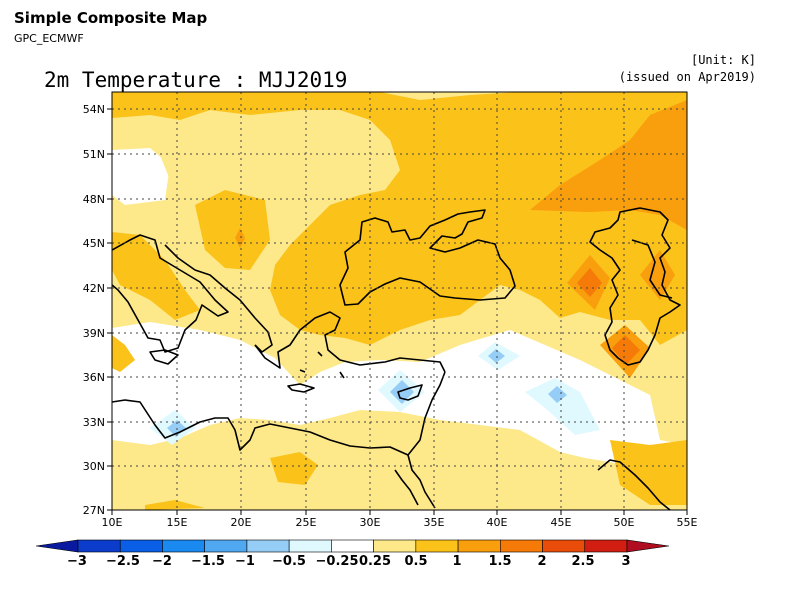  Describe the element at coordinates (624, 522) in the screenshot. I see `lon-label: 50E` at that location.